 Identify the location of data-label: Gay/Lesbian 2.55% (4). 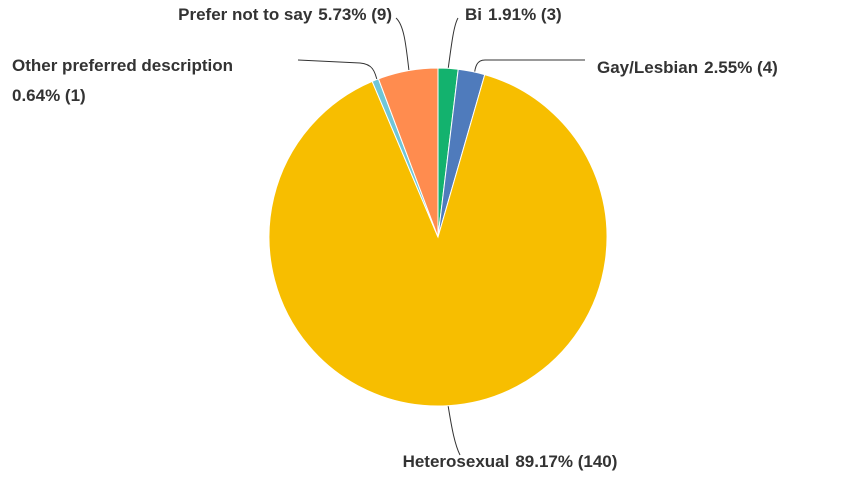
(687, 67).